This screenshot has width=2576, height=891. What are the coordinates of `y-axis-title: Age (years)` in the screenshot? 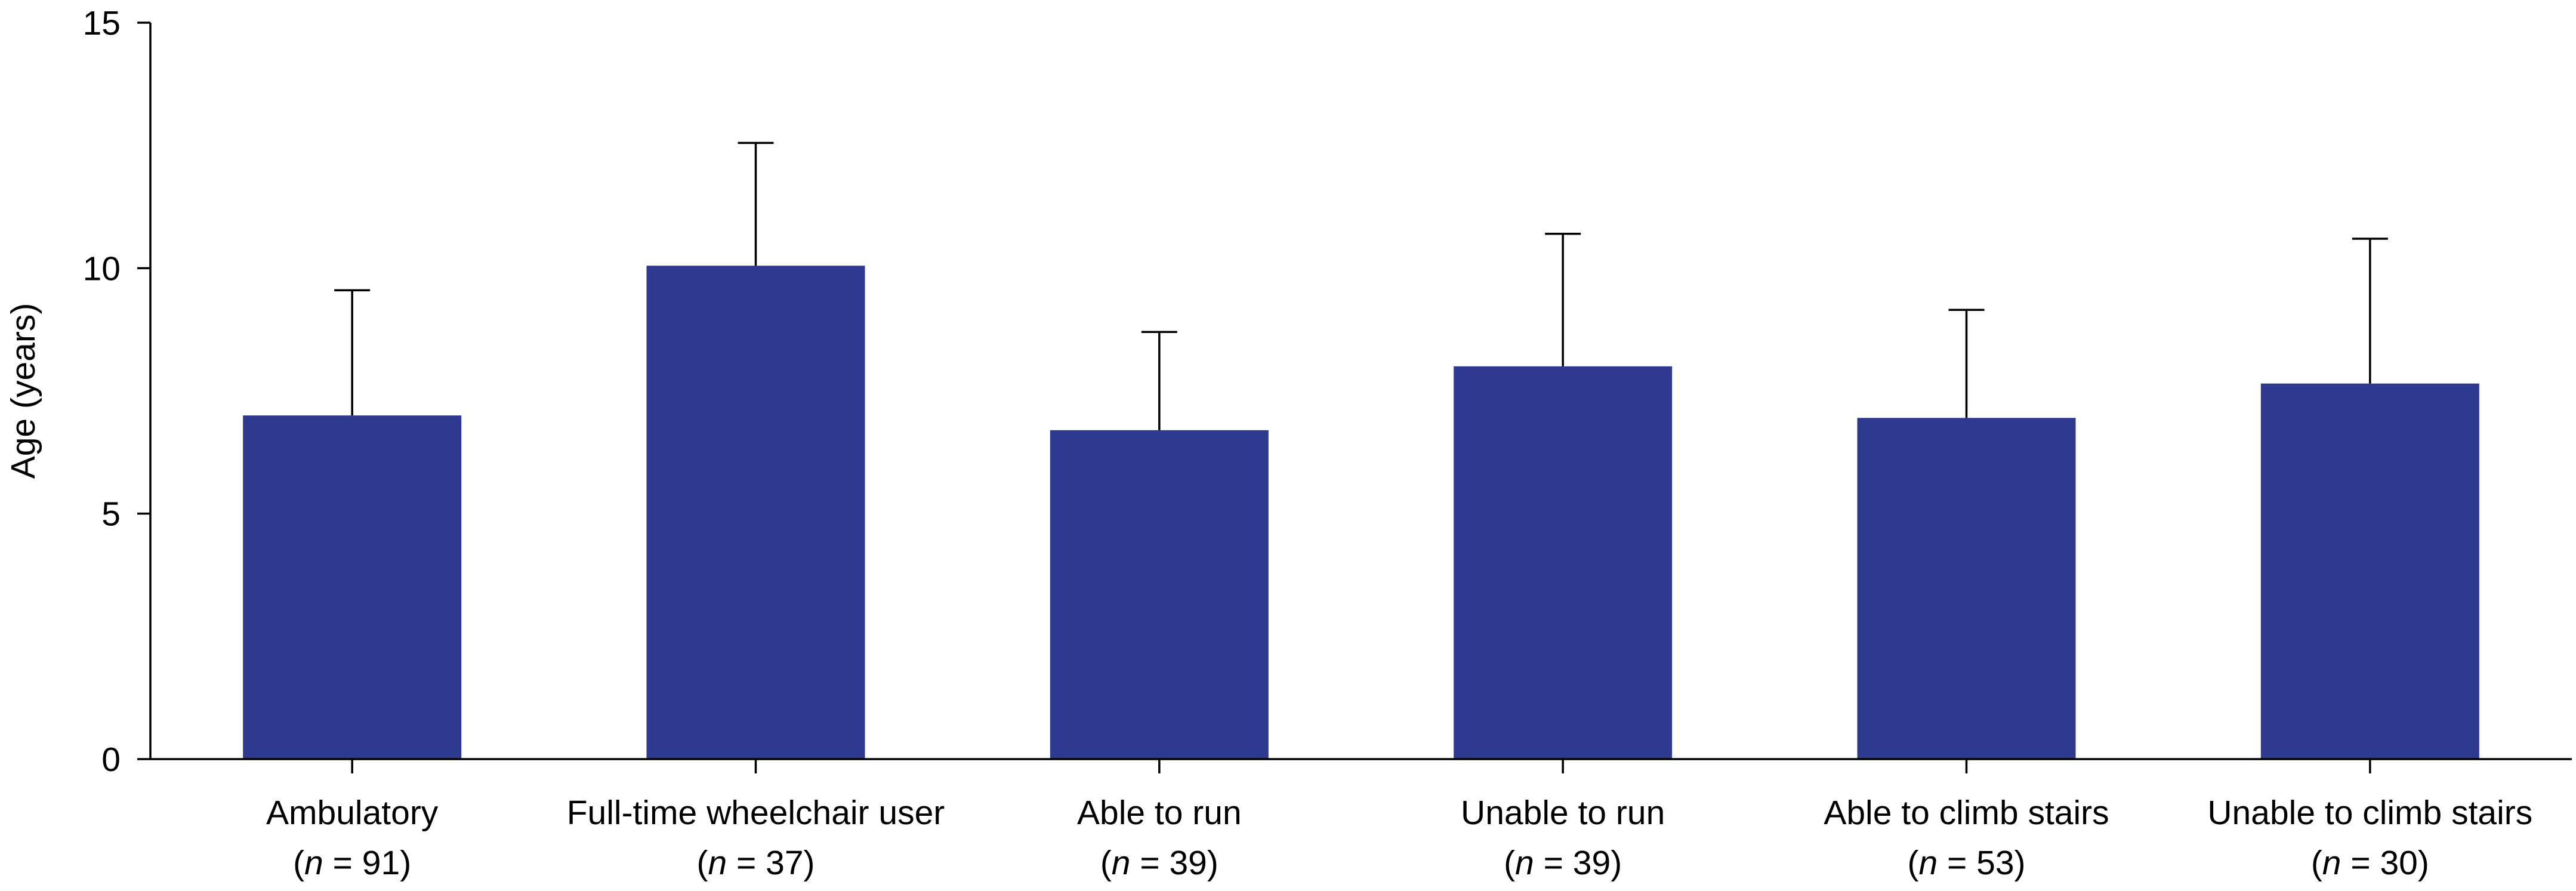 It's located at (23, 391).